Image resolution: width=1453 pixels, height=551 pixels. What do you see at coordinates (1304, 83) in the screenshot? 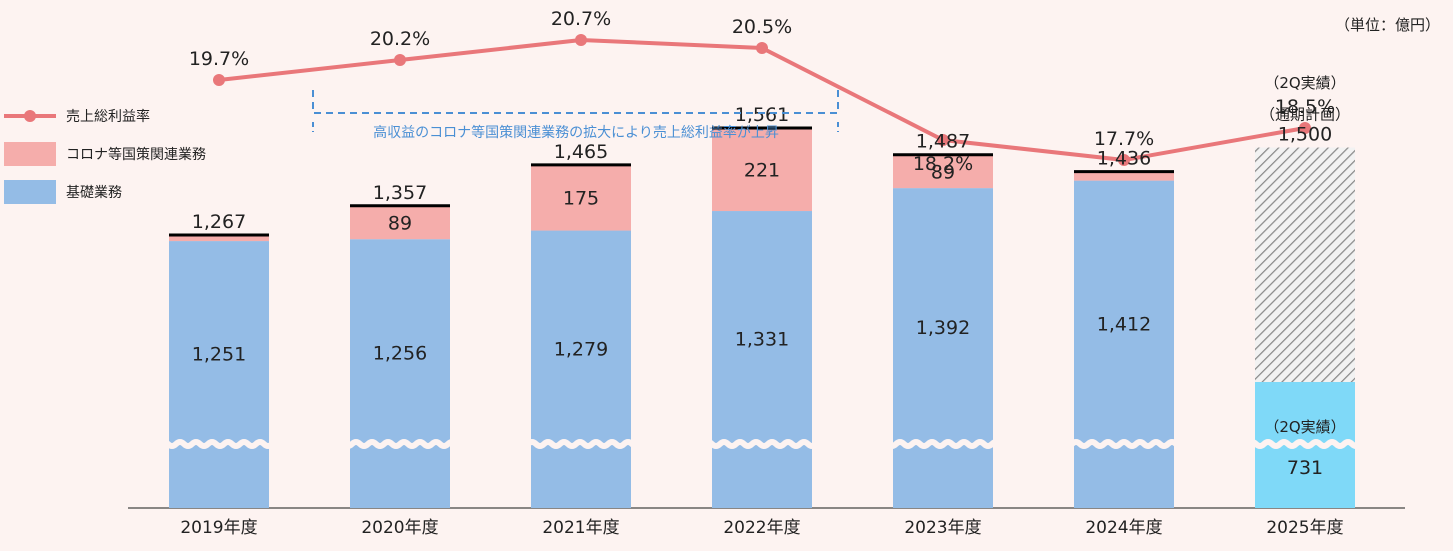
I see `margin-note: （2Q実績）` at bounding box center [1304, 83].